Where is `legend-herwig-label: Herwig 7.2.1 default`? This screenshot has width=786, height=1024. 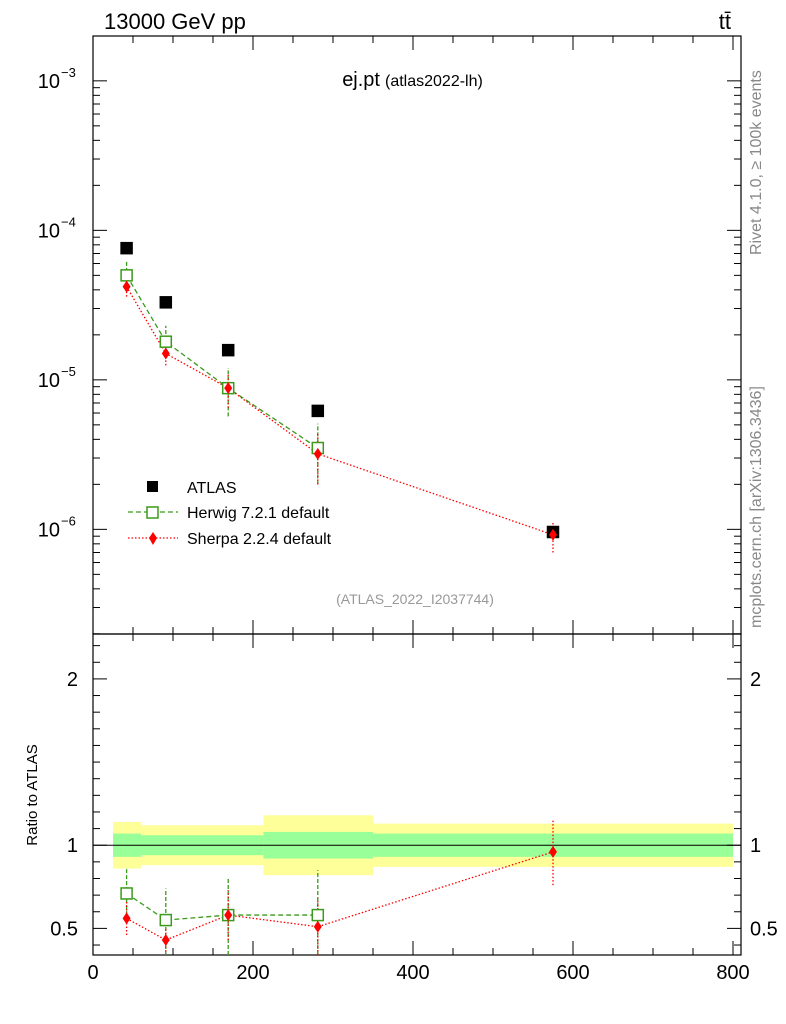 legend-herwig-label: Herwig 7.2.1 default is located at coordinates (258, 513).